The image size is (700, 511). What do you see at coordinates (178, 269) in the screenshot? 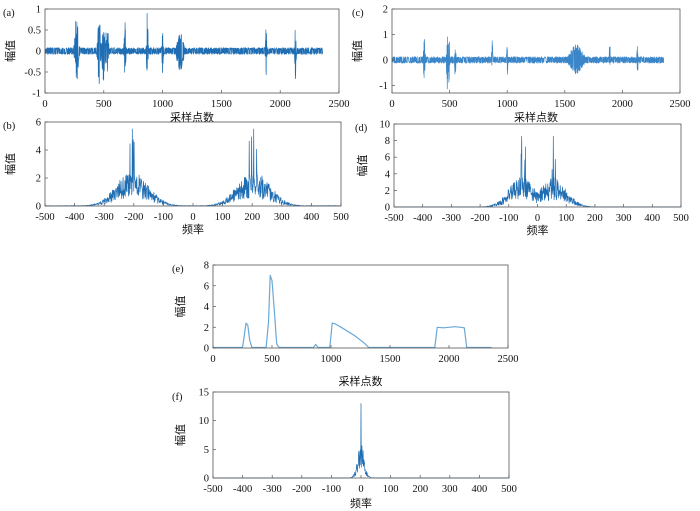
I see `panel-label: (e)` at bounding box center [178, 269].